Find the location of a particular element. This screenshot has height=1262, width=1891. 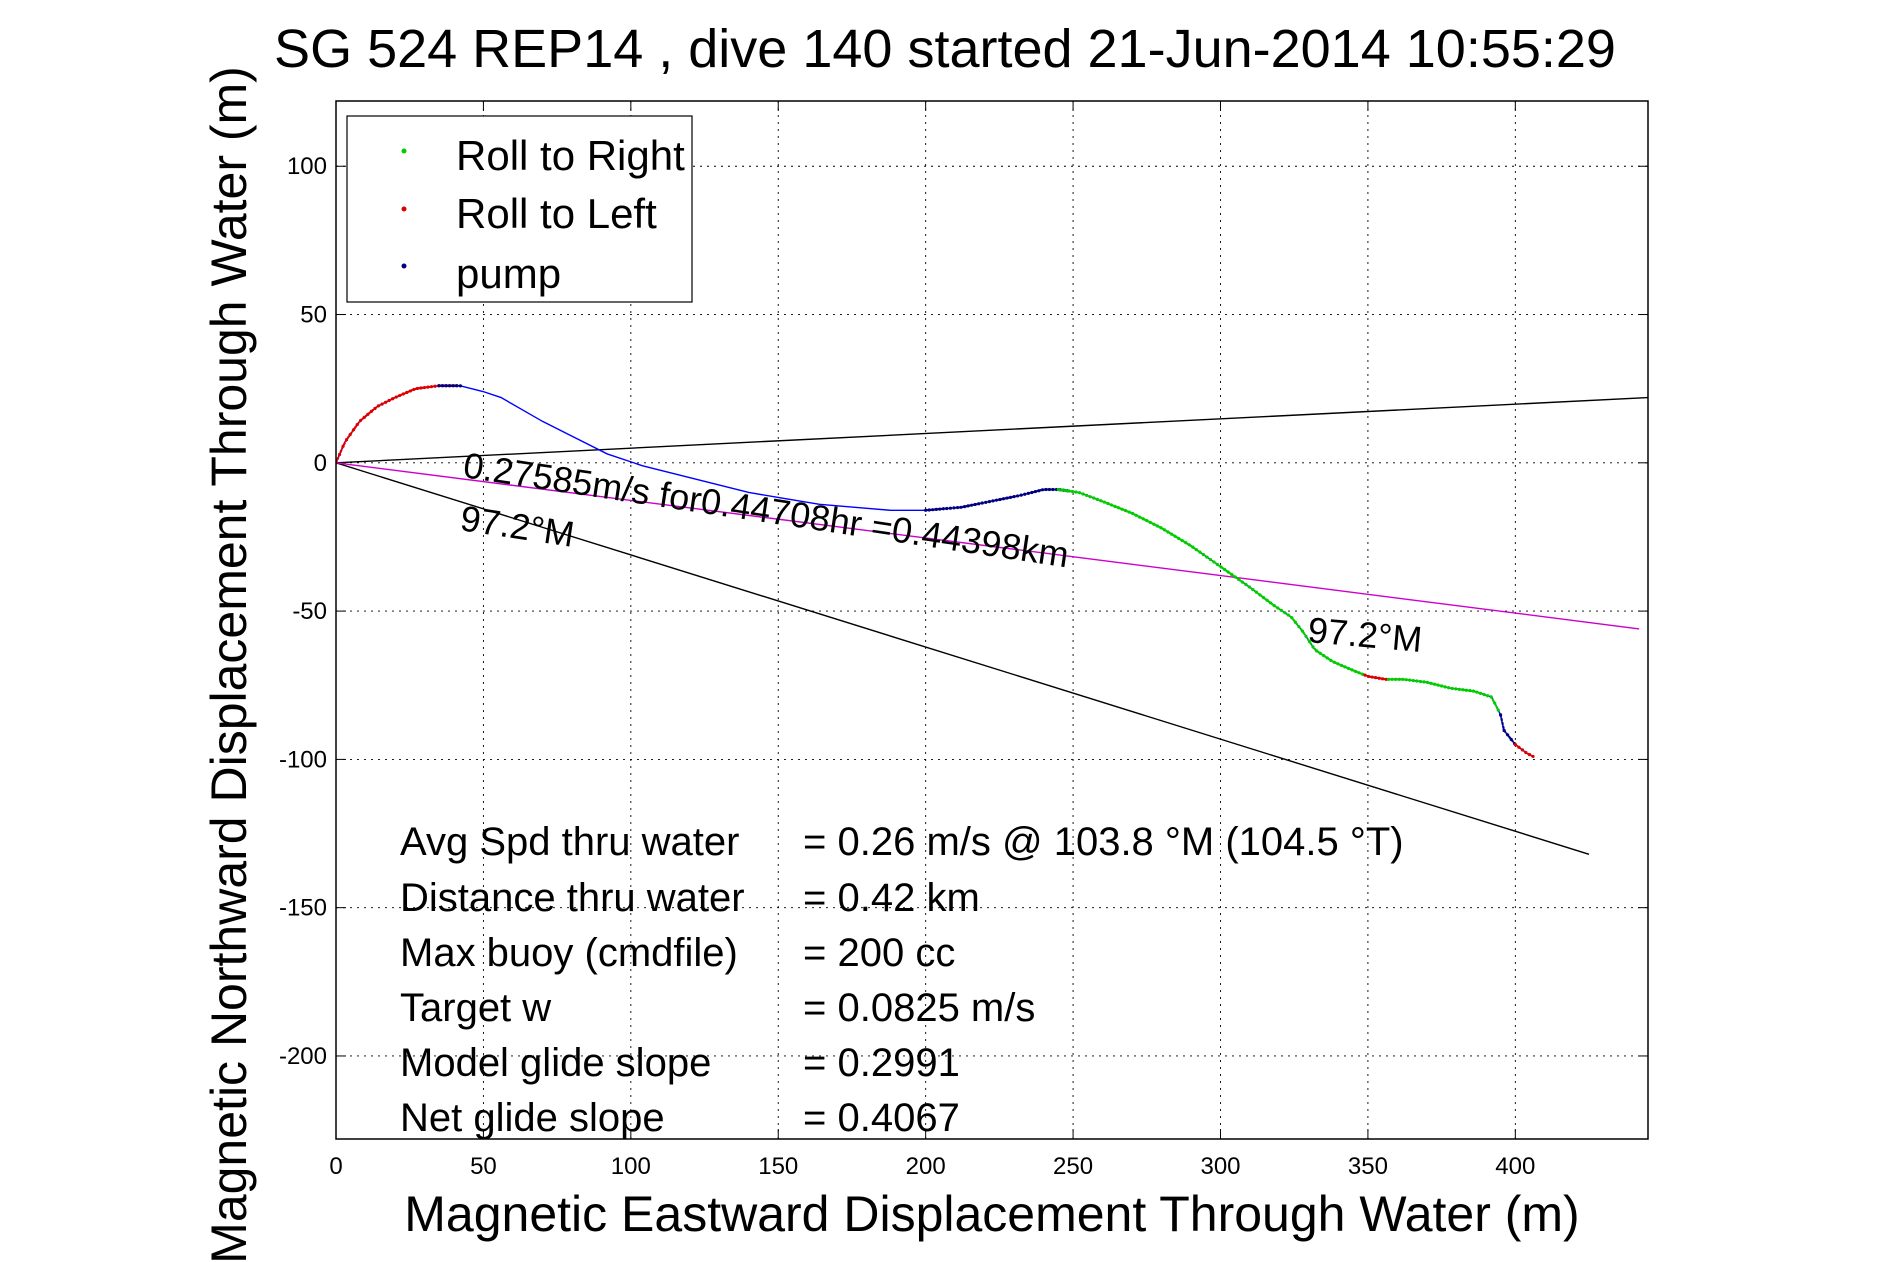

stat-label-model-glide: Model glide slope is located at coordinates (555, 1063).